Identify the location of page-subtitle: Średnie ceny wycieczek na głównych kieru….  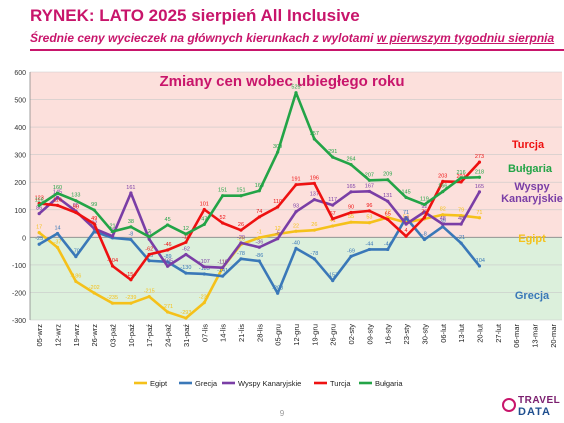
(292, 38).